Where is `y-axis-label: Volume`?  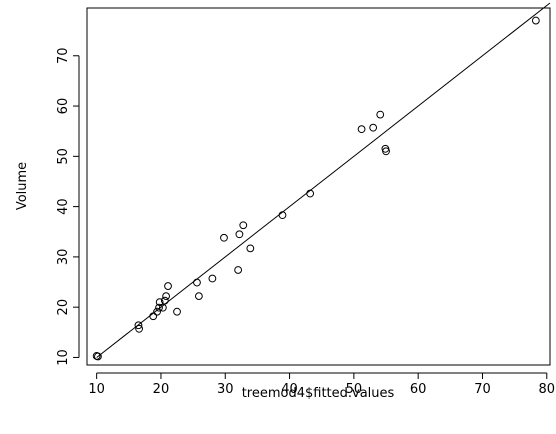 y-axis-label: Volume is located at coordinates (22, 186).